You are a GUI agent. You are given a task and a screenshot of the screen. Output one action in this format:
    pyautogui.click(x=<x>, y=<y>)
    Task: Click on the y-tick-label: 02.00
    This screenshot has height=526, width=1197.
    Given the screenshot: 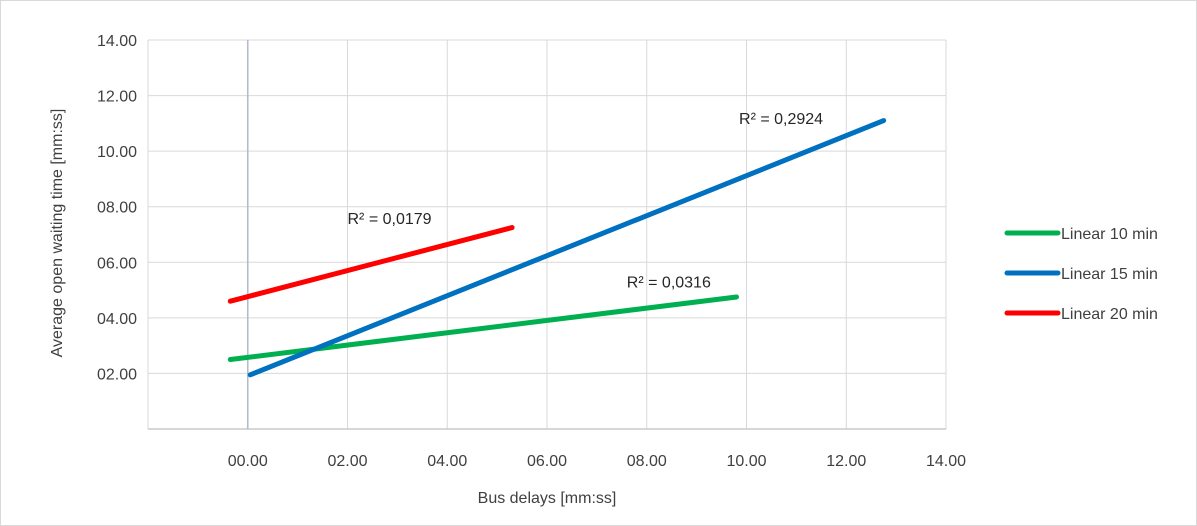 What is the action you would take?
    pyautogui.click(x=117, y=374)
    